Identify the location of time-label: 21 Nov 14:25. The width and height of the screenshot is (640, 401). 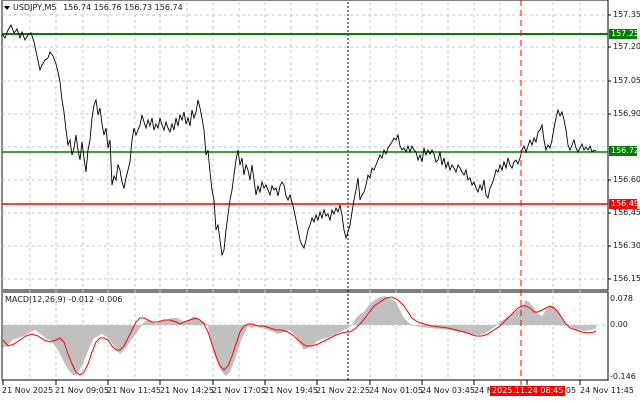
(187, 390).